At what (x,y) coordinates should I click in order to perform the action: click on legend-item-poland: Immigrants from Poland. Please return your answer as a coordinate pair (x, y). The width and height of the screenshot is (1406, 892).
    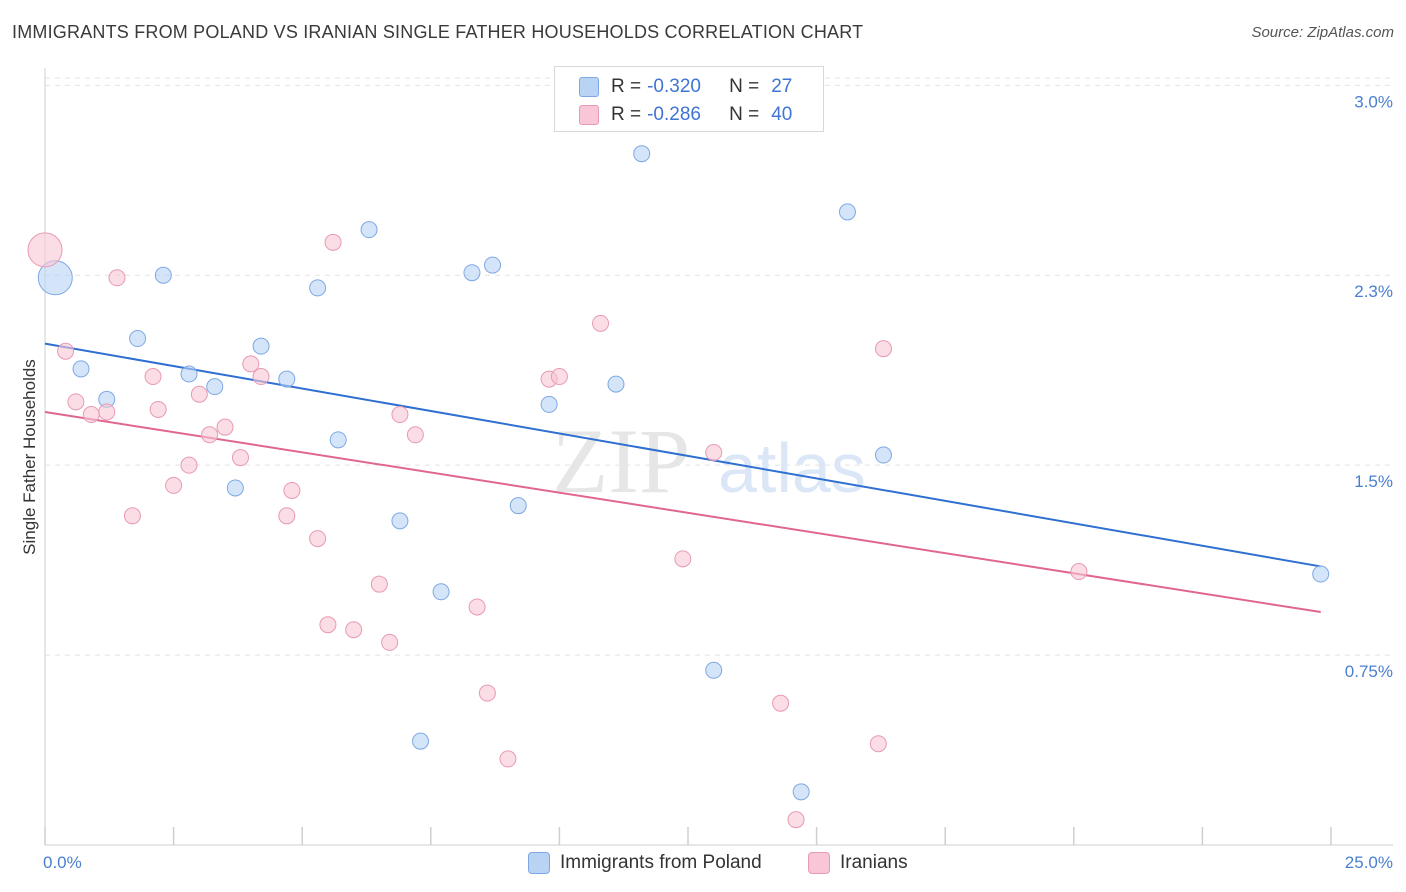
    Looking at the image, I should click on (645, 863).